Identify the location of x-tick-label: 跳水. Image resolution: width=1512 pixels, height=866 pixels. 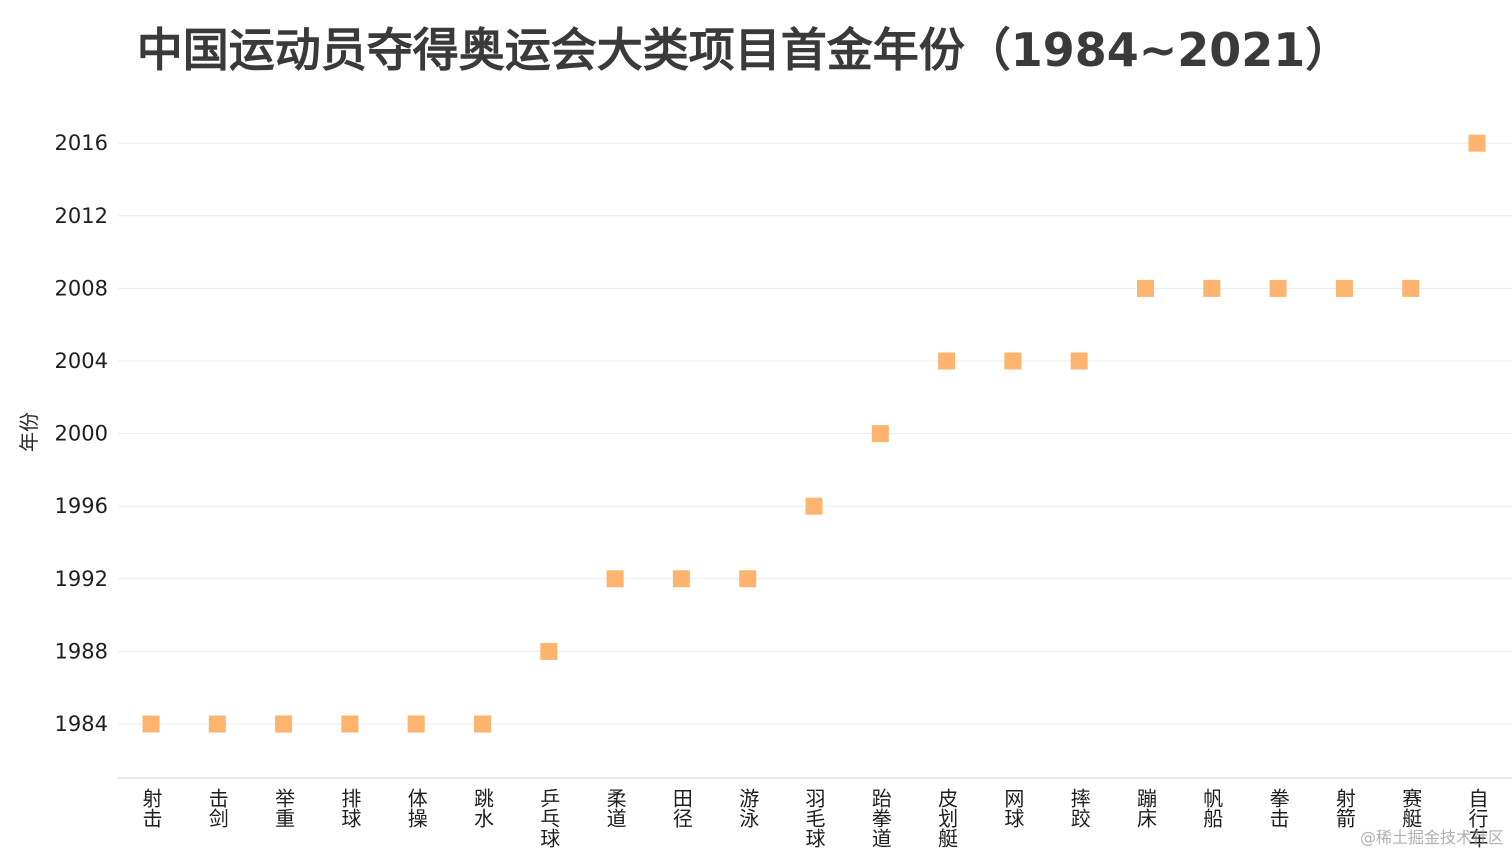
(483, 808).